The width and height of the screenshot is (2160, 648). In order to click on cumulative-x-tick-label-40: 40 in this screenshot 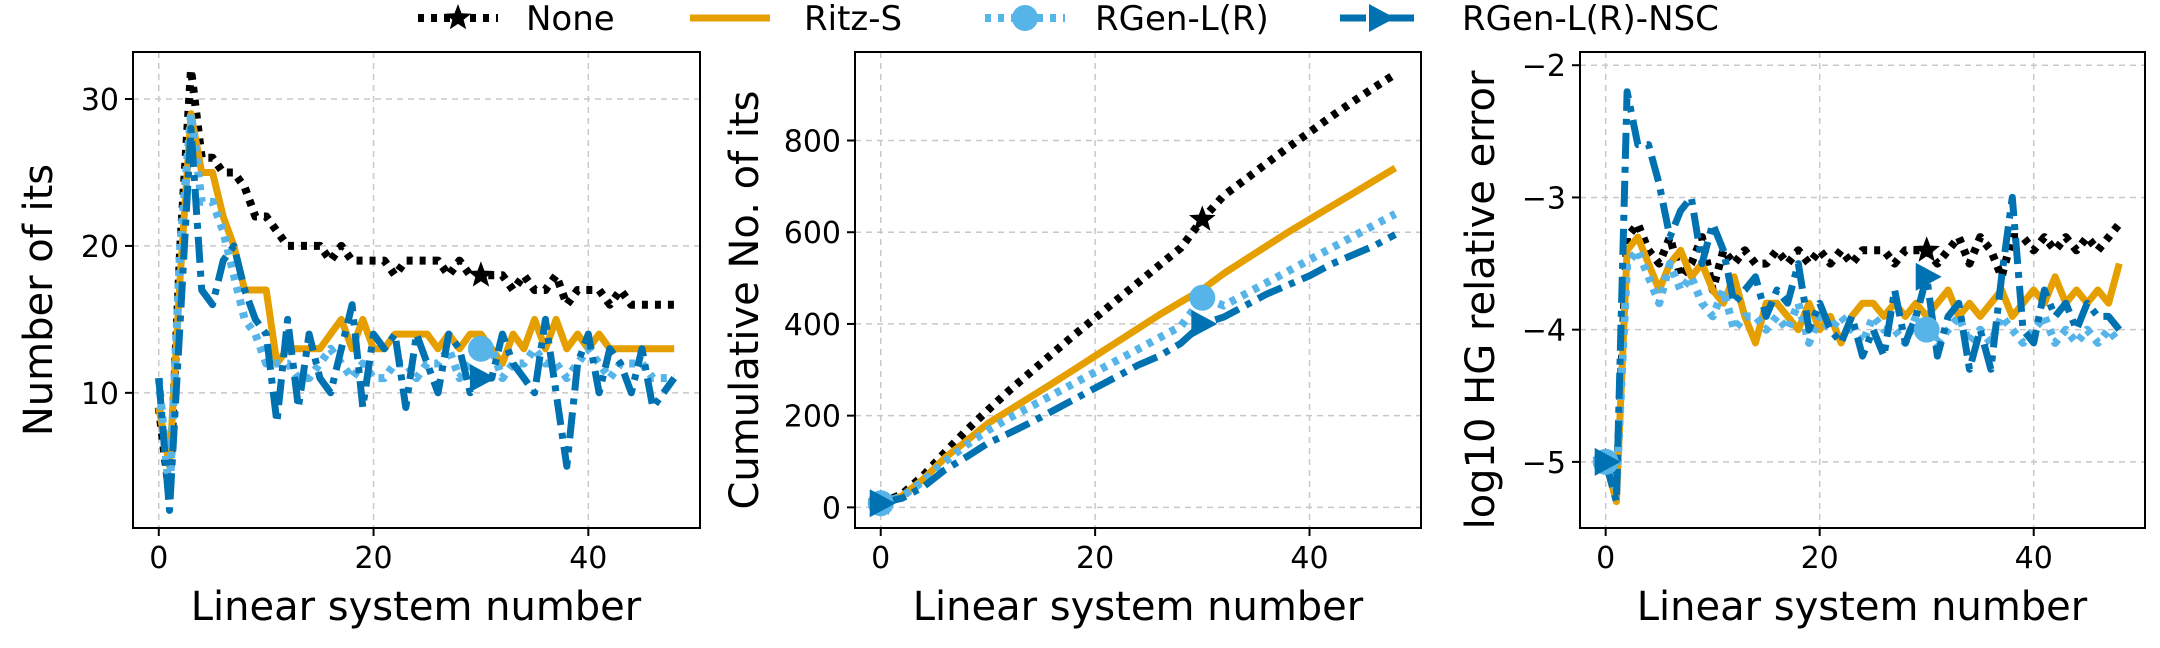, I will do `click(1309, 558)`.